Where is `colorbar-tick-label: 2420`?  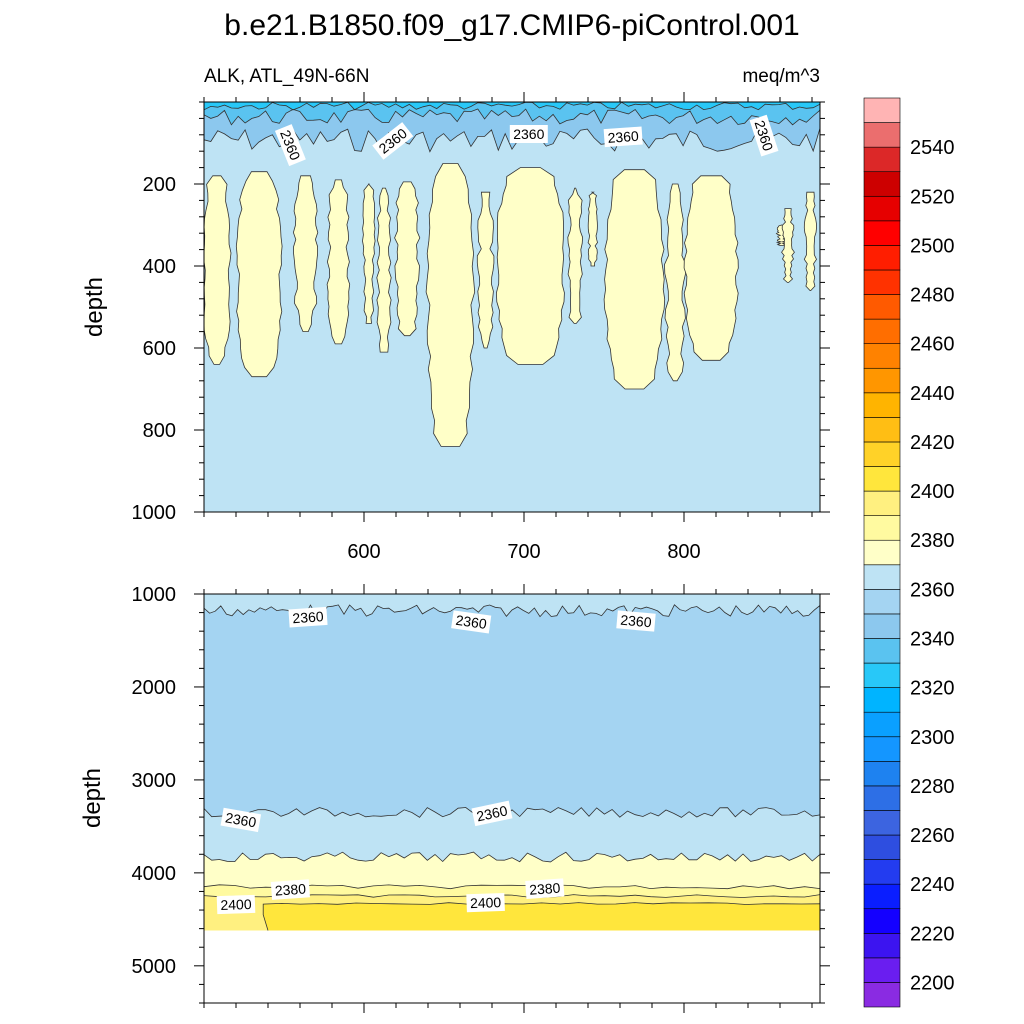
colorbar-tick-label: 2420 is located at coordinates (932, 443).